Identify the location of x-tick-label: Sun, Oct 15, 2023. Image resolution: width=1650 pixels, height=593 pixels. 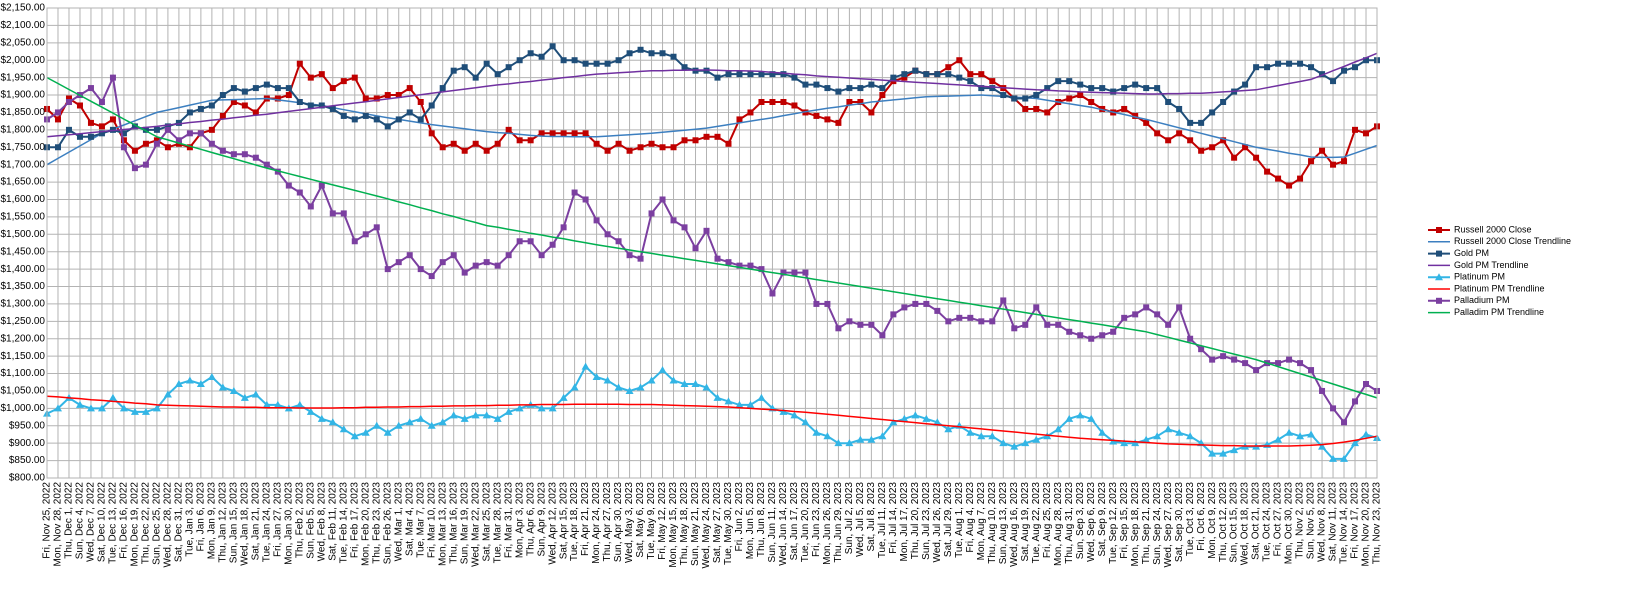
(1234, 522).